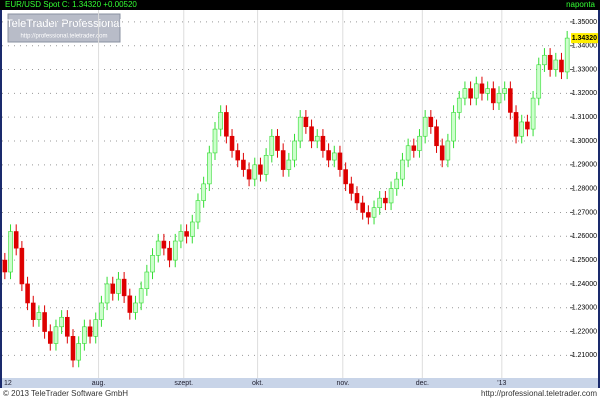 This screenshot has width=600, height=405. Describe the element at coordinates (580, 4) in the screenshot. I see `header-interval: naponta` at that location.